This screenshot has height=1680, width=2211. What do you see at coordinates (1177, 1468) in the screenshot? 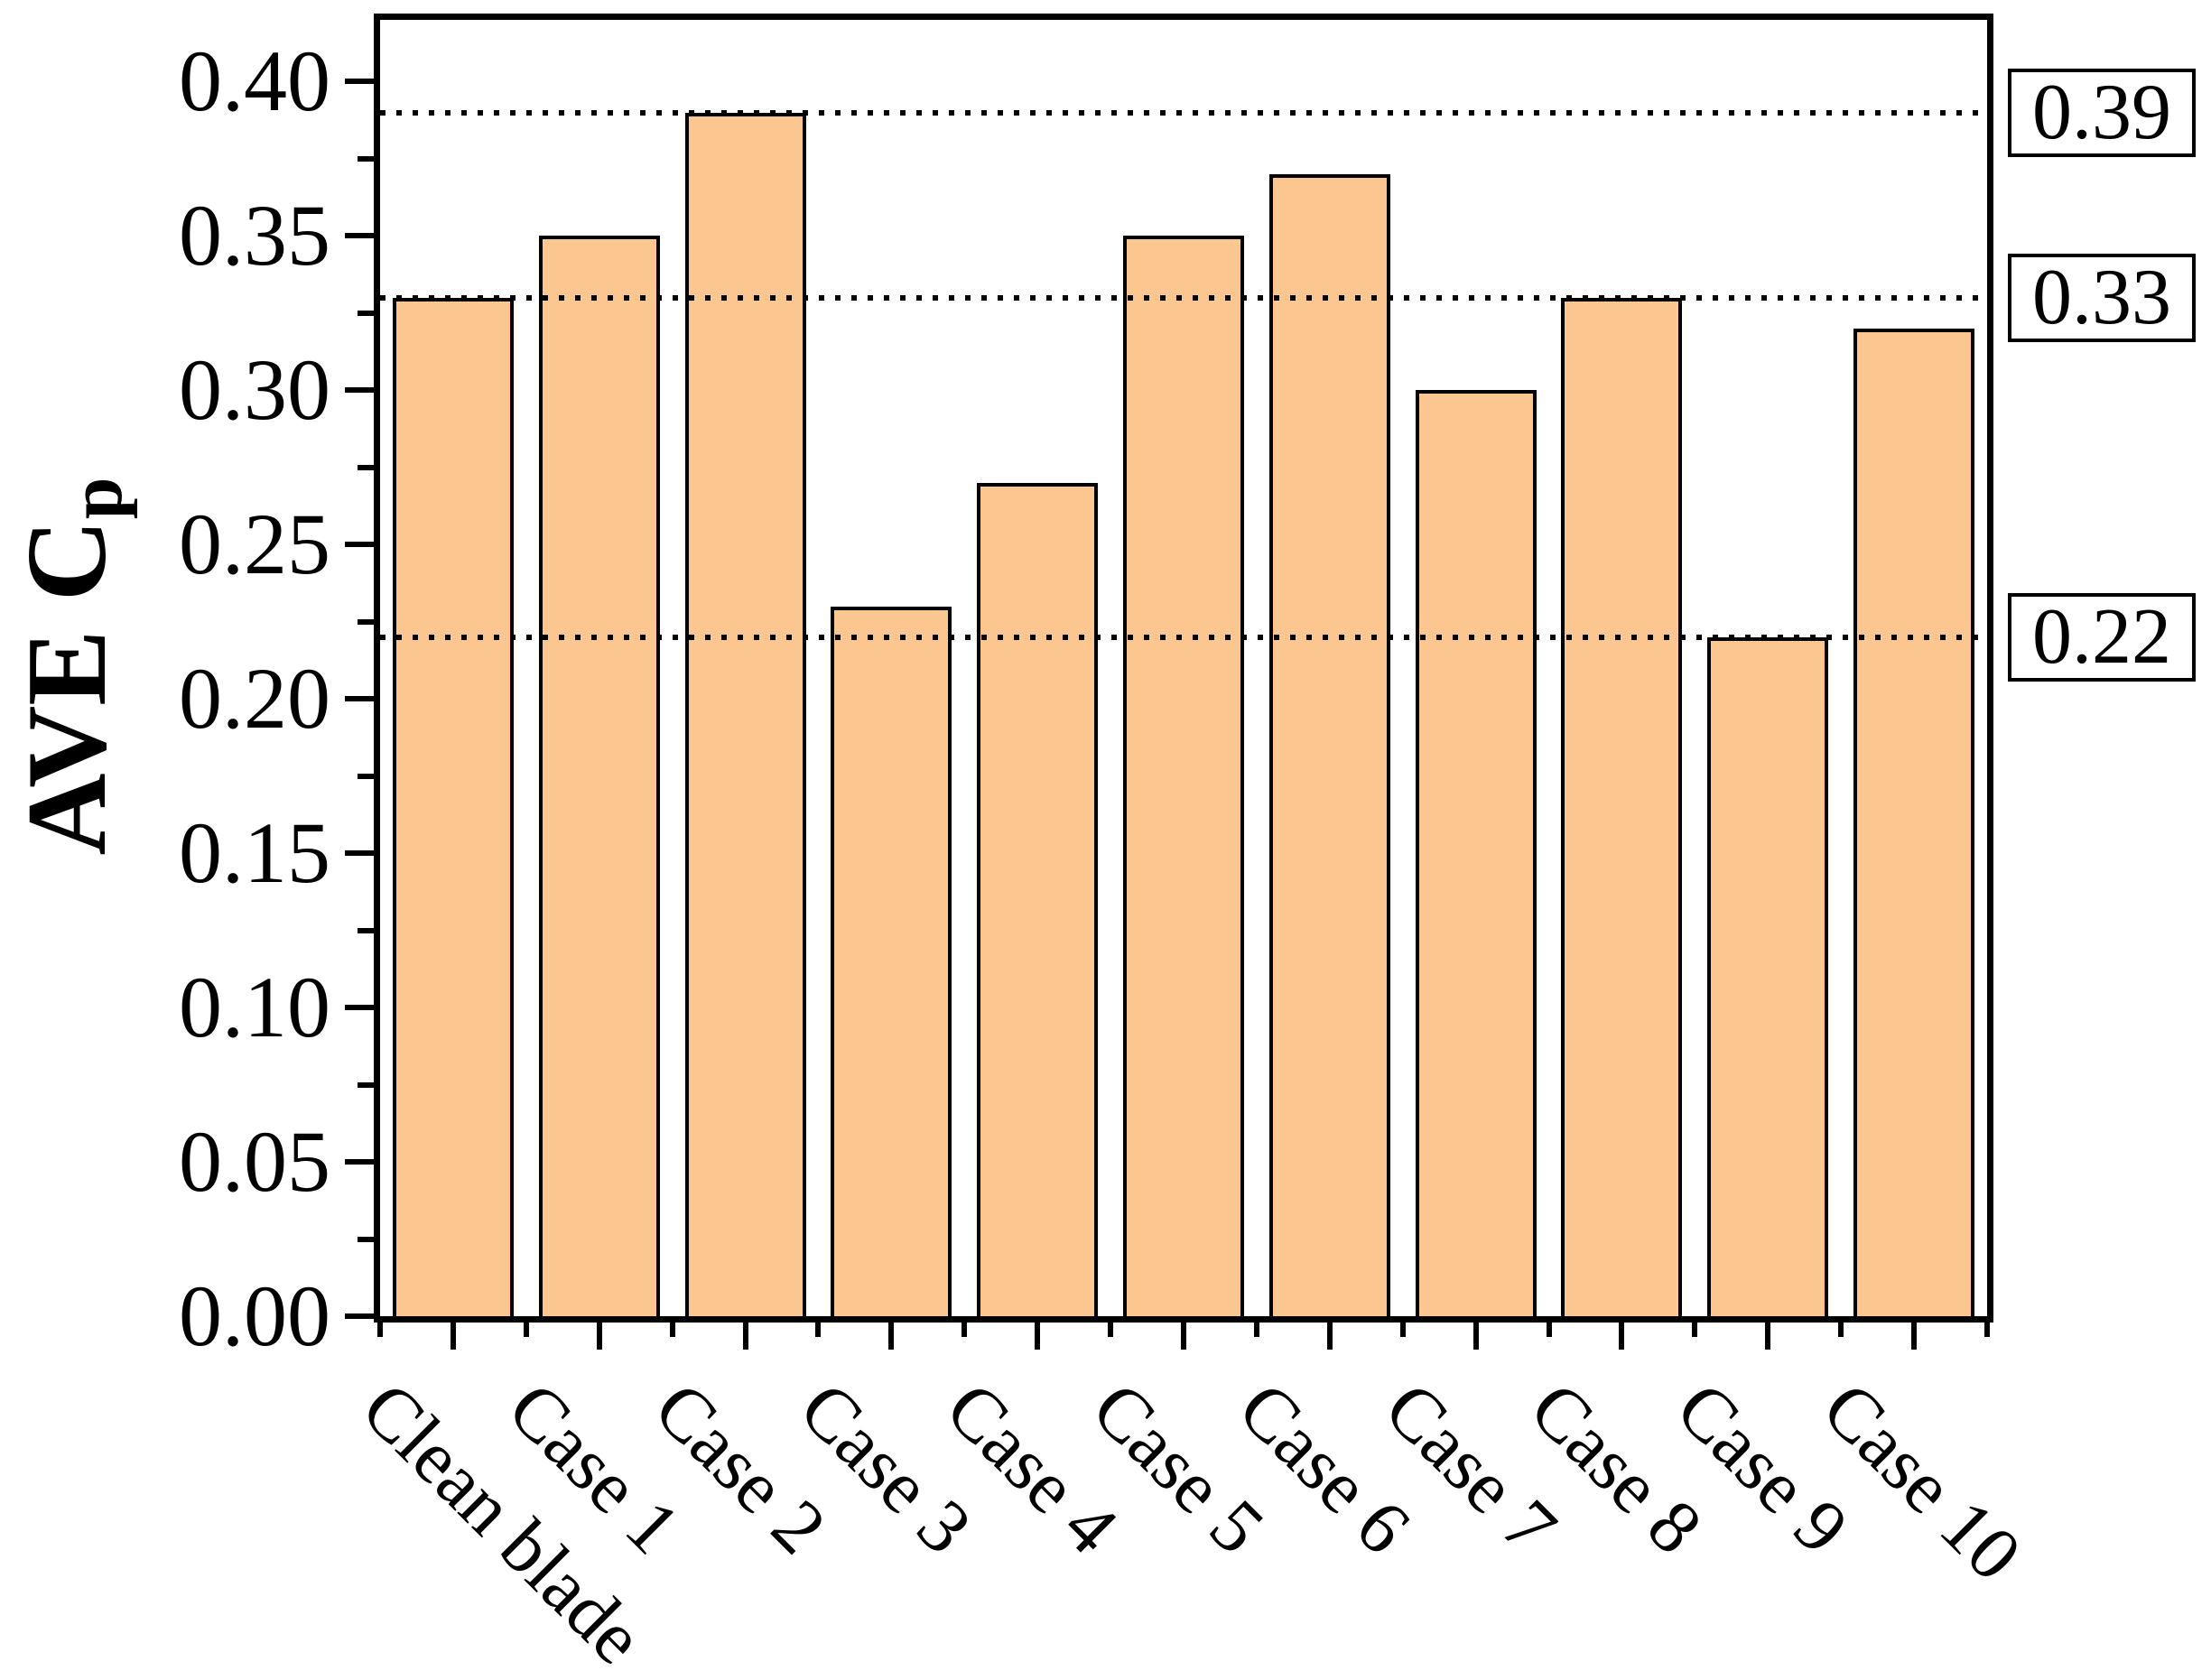
I see `x-tick-label-case-5: Case 5` at bounding box center [1177, 1468].